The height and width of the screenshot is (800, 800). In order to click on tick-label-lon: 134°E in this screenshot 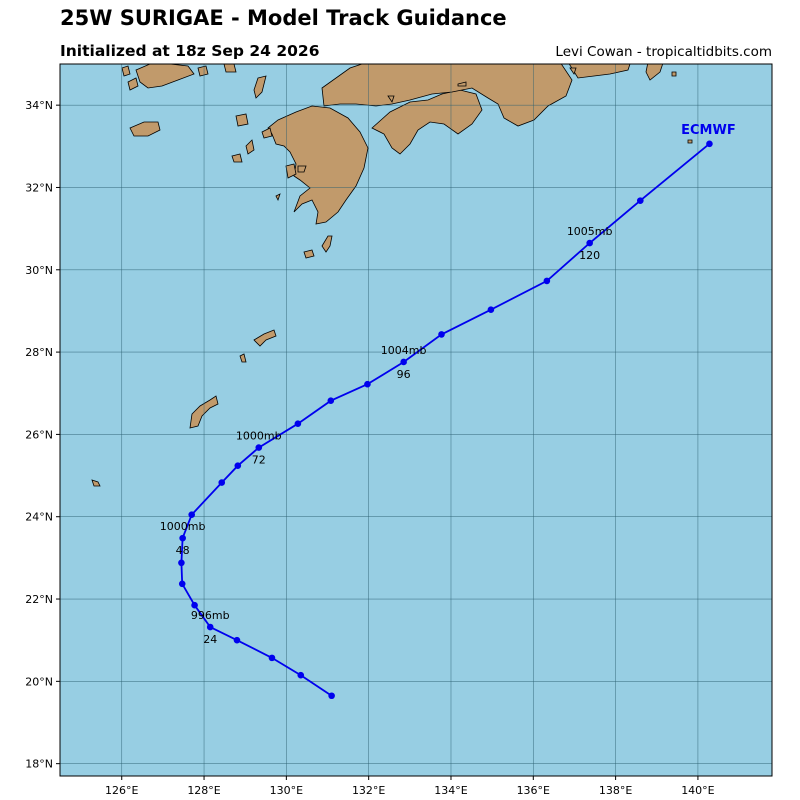, I will do `click(450, 790)`.